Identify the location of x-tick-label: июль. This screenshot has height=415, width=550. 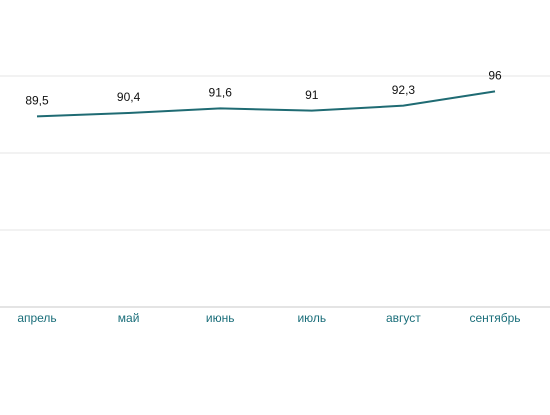
(311, 318).